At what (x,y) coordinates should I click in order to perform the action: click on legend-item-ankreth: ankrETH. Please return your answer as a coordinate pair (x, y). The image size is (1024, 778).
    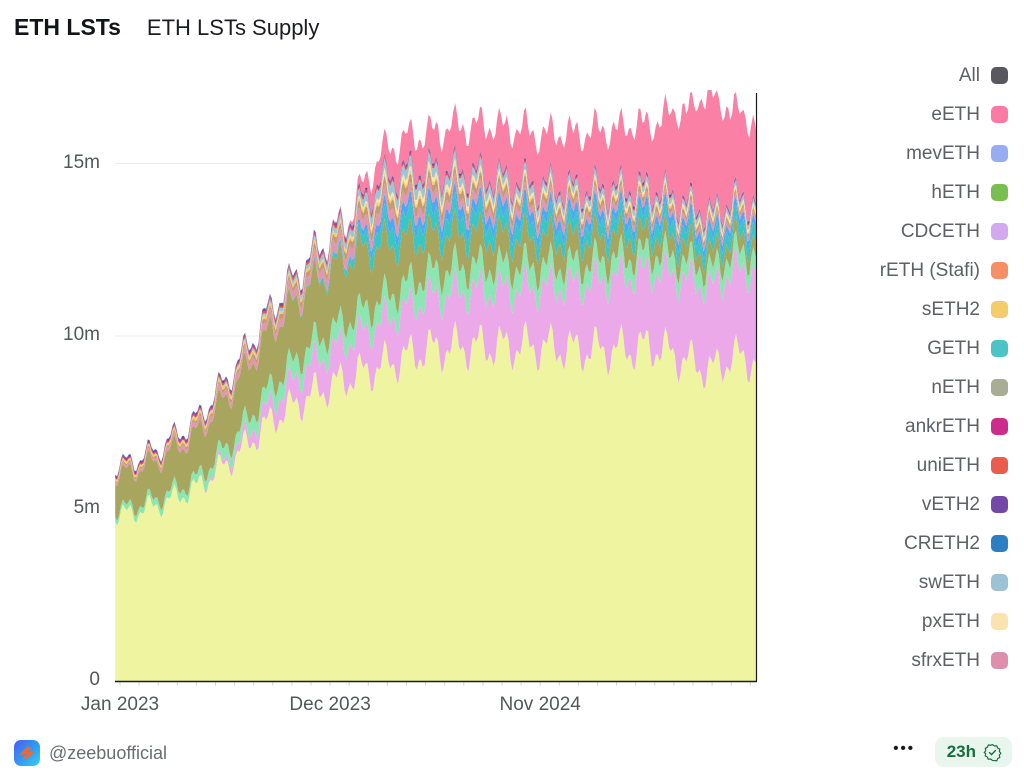
    Looking at the image, I should click on (944, 426).